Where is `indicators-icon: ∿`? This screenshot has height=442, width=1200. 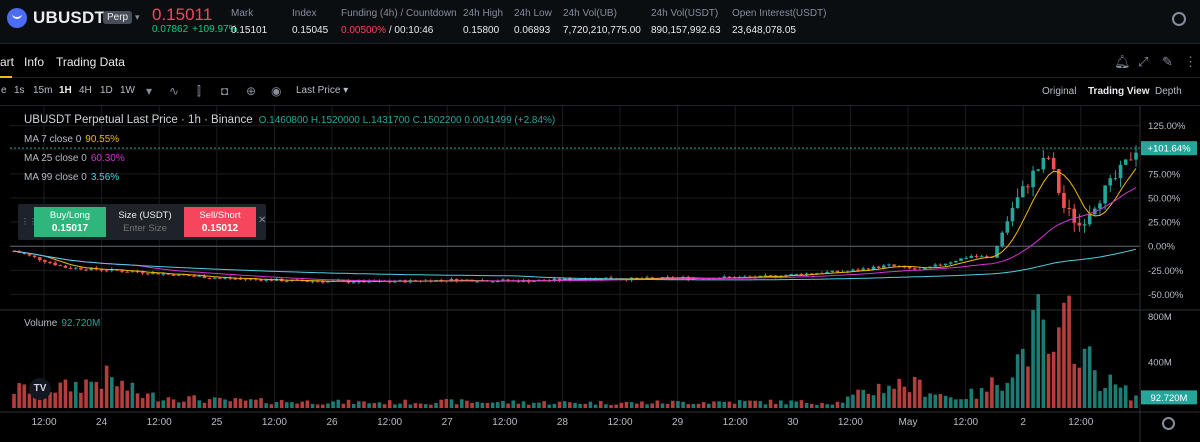
indicators-icon: ∿ is located at coordinates (174, 91).